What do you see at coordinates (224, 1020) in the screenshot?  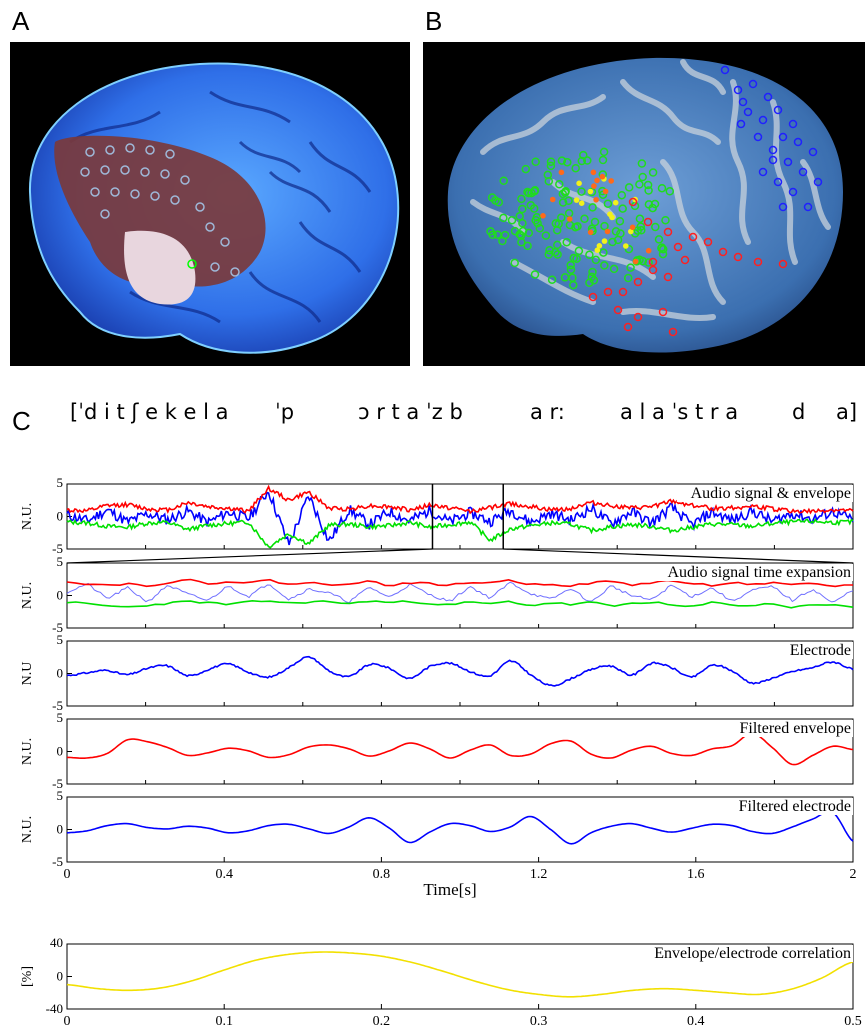 I see `x-tick-label: 0.1` at bounding box center [224, 1020].